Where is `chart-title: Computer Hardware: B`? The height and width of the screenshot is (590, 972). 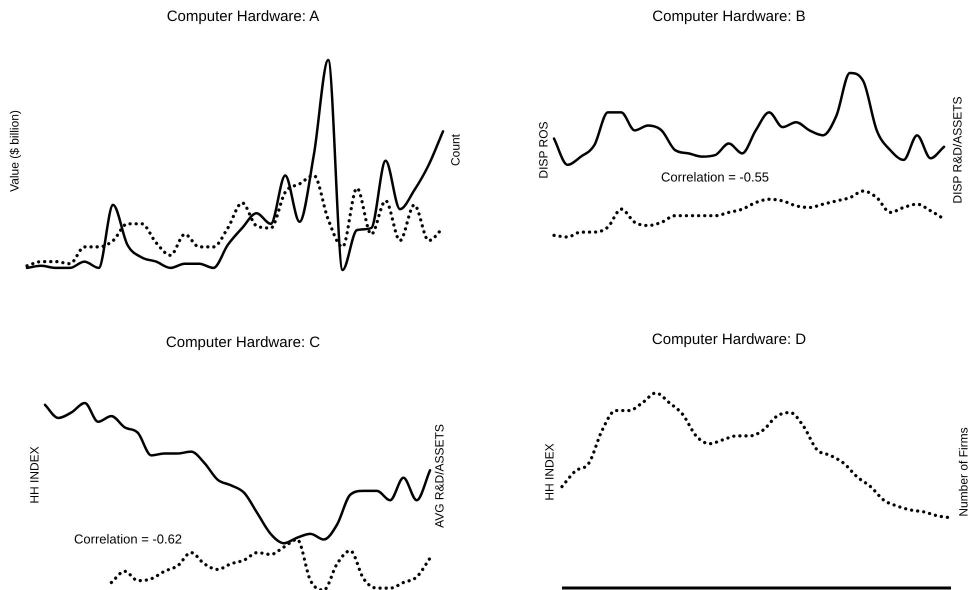
chart-title: Computer Hardware: B is located at coordinates (729, 17).